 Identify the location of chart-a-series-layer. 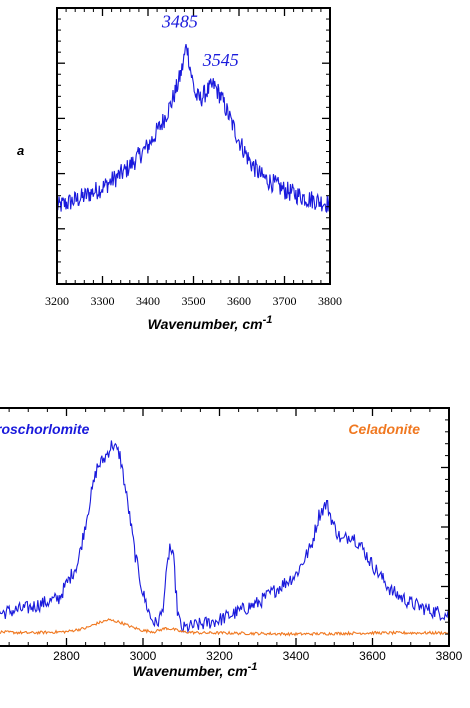
(193, 128).